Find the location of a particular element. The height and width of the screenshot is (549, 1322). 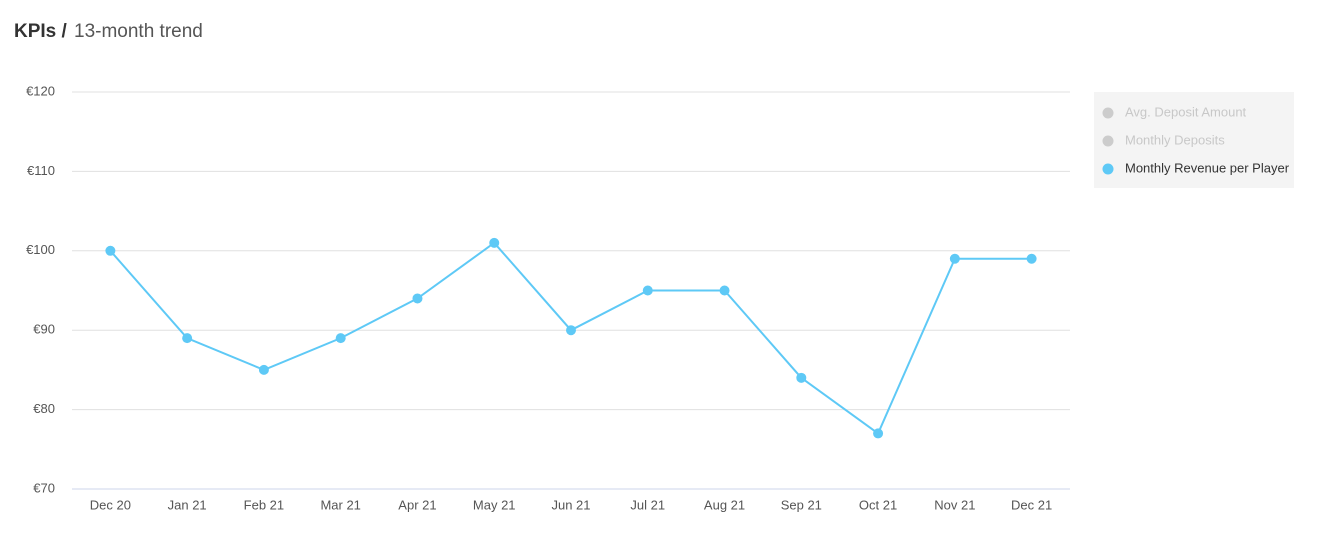

x-tick-label: Jan 21 is located at coordinates (187, 504).